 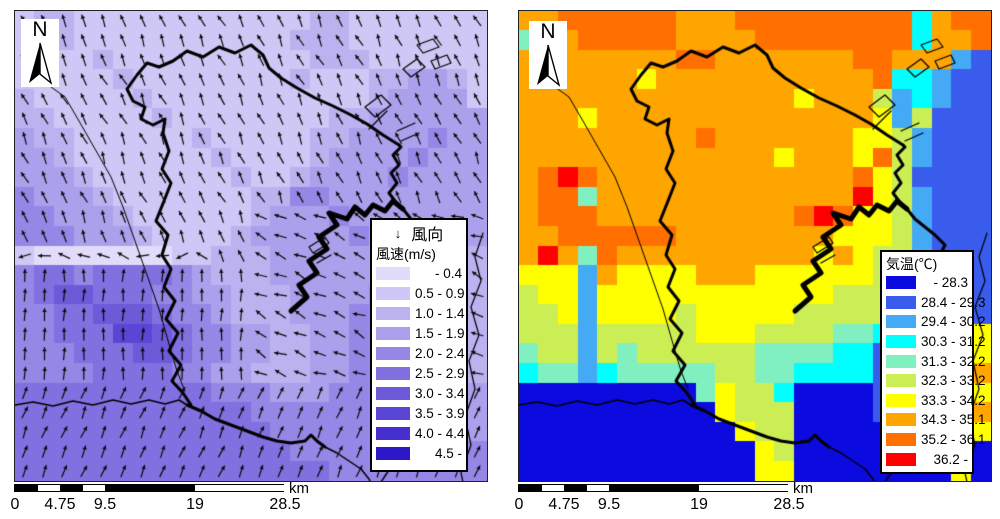 What do you see at coordinates (440, 293) in the screenshot?
I see `legend-class-label: 0.5 - 0.9` at bounding box center [440, 293].